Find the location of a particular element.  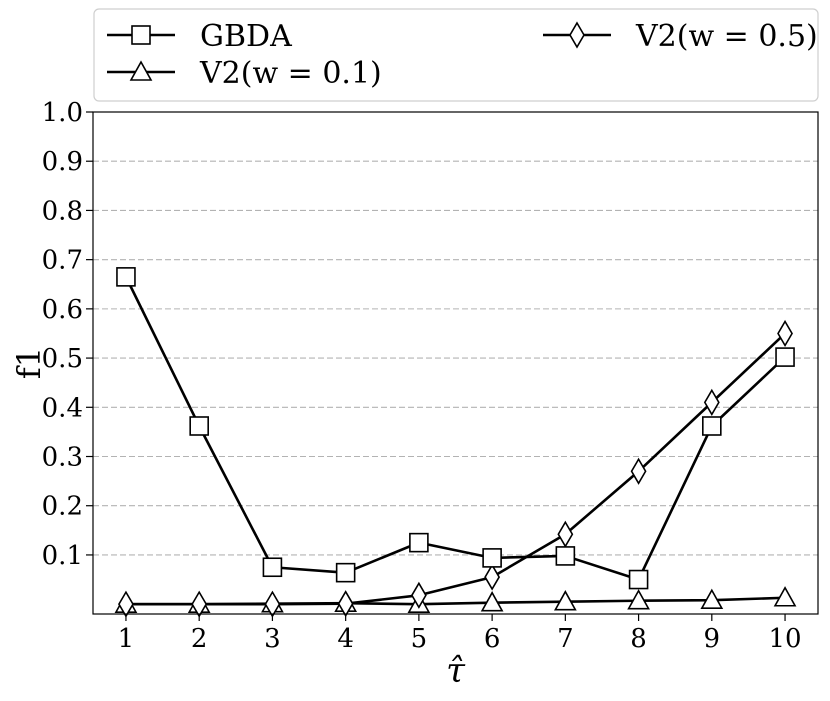

x-axis-label: τ̂ is located at coordinates (456, 671).